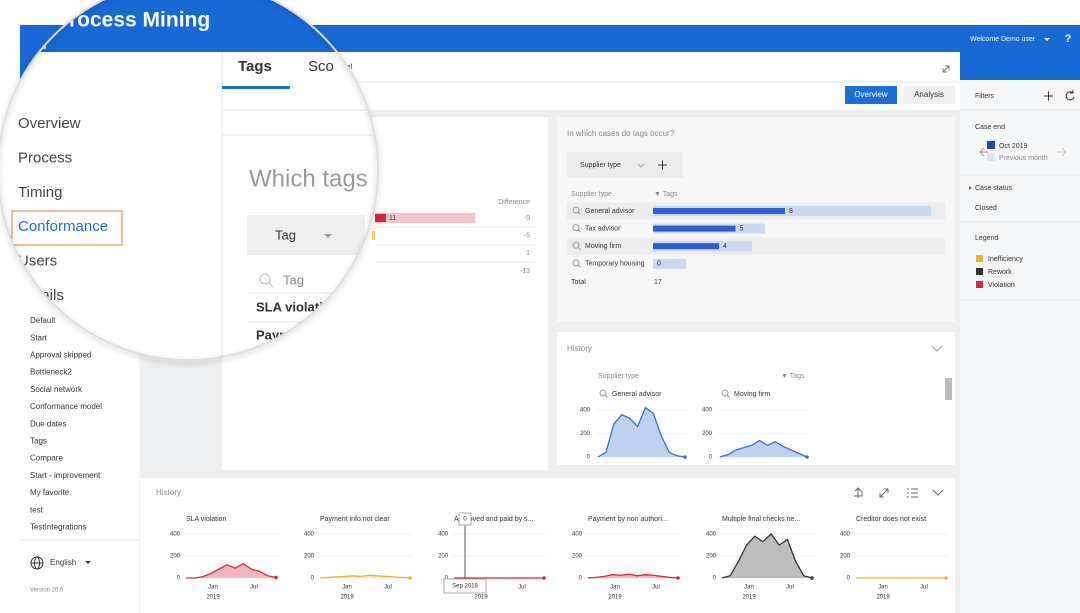  What do you see at coordinates (1013, 146) in the screenshot?
I see `period: Oct 2019` at bounding box center [1013, 146].